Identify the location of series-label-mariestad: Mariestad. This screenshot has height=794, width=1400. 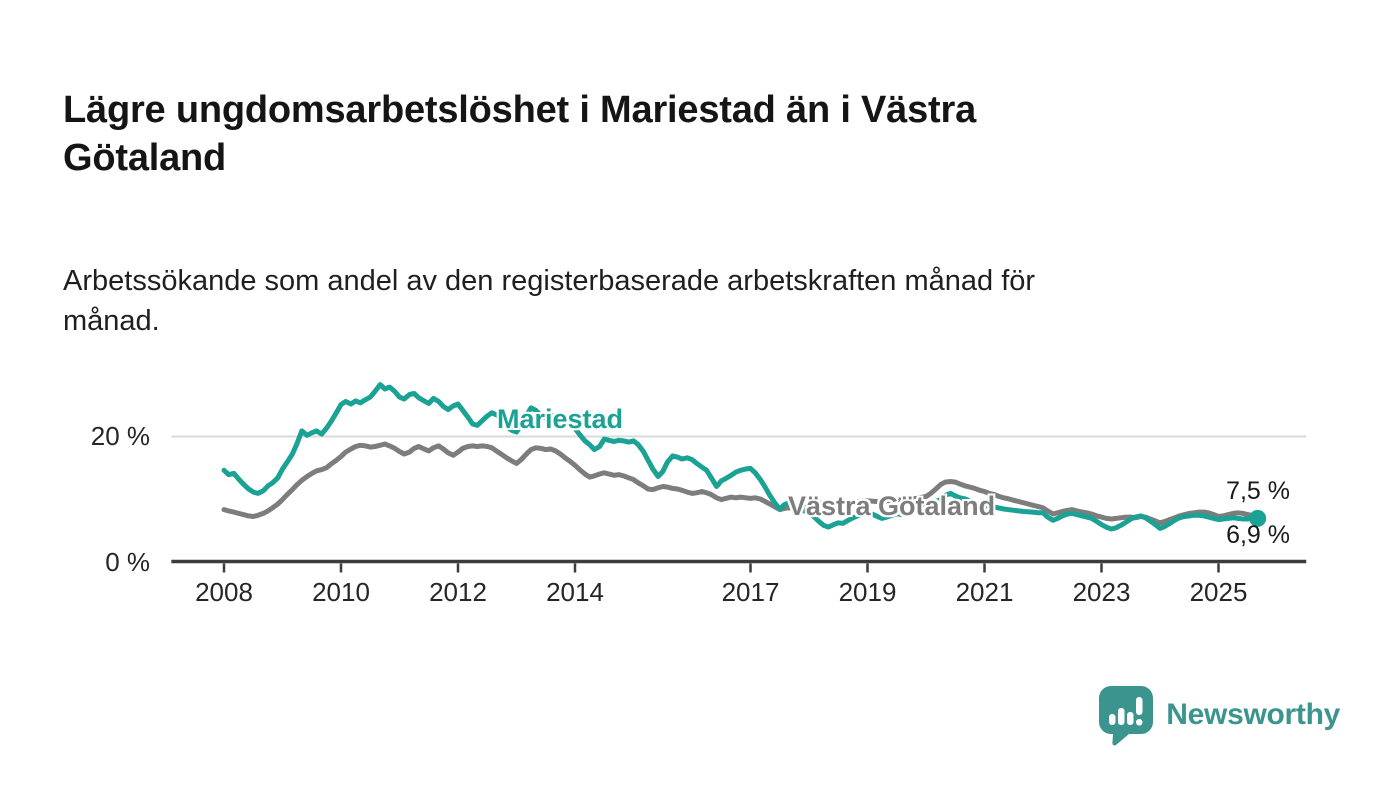
(560, 419).